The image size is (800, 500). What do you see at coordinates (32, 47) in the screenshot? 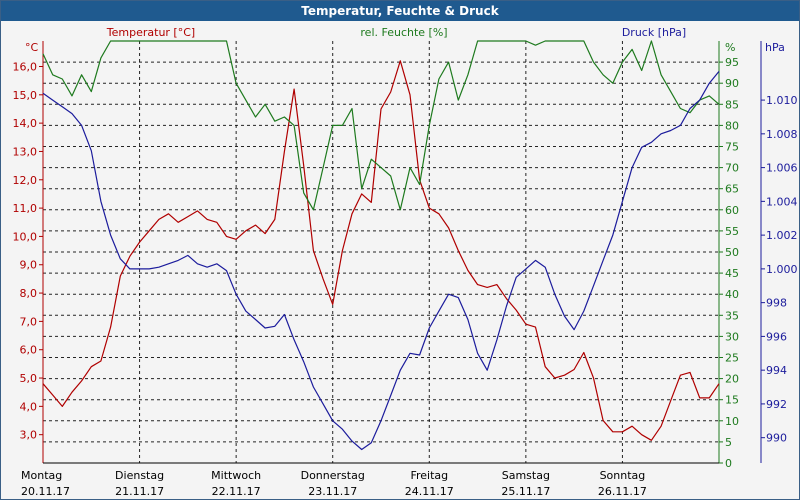
I see `temperature-unit-label: °C` at bounding box center [32, 47].